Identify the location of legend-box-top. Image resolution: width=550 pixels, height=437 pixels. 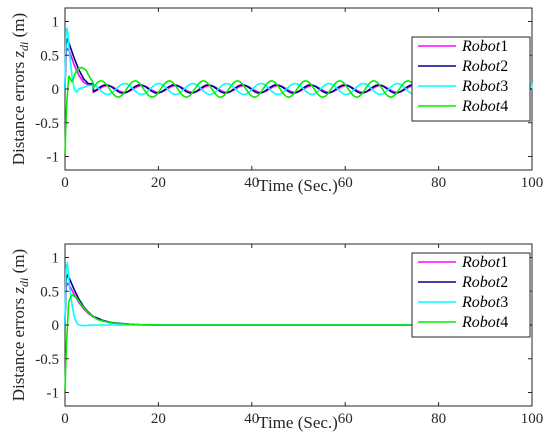
(471, 79).